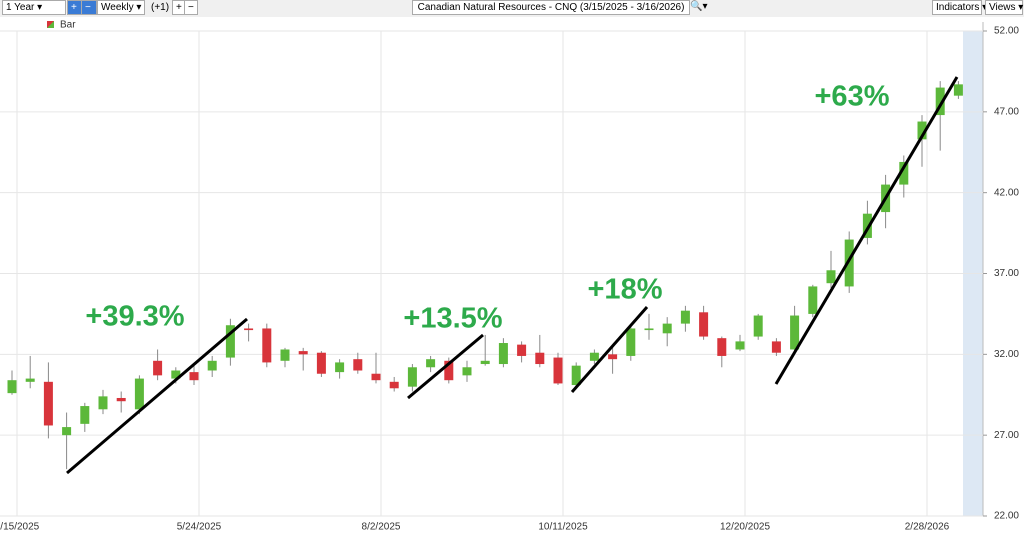 This screenshot has width=1024, height=539. I want to click on x-tick-label: 2/28/2026, so click(927, 527).